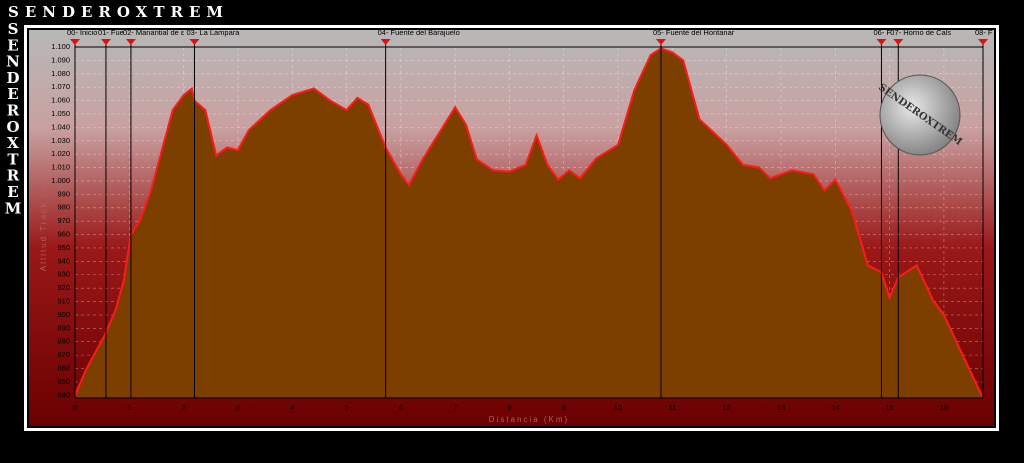 This screenshot has height=463, width=1024. What do you see at coordinates (184, 407) in the screenshot?
I see `x-tick-label: 2` at bounding box center [184, 407].